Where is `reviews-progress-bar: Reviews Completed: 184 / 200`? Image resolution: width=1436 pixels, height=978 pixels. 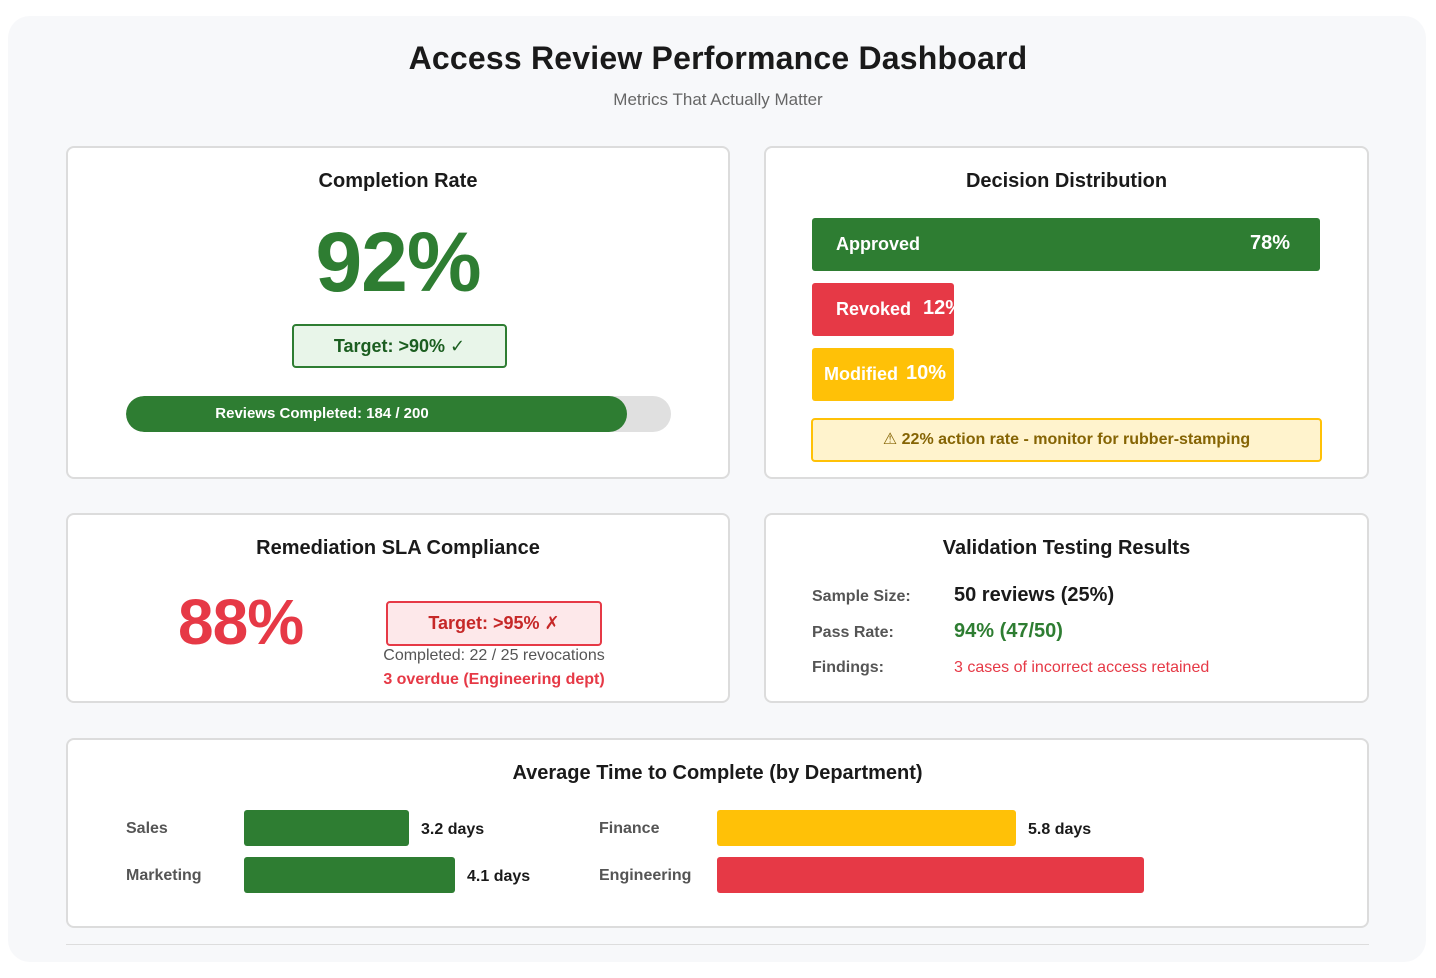
reviews-progress-bar: Reviews Completed: 184 / 200 is located at coordinates (398, 414).